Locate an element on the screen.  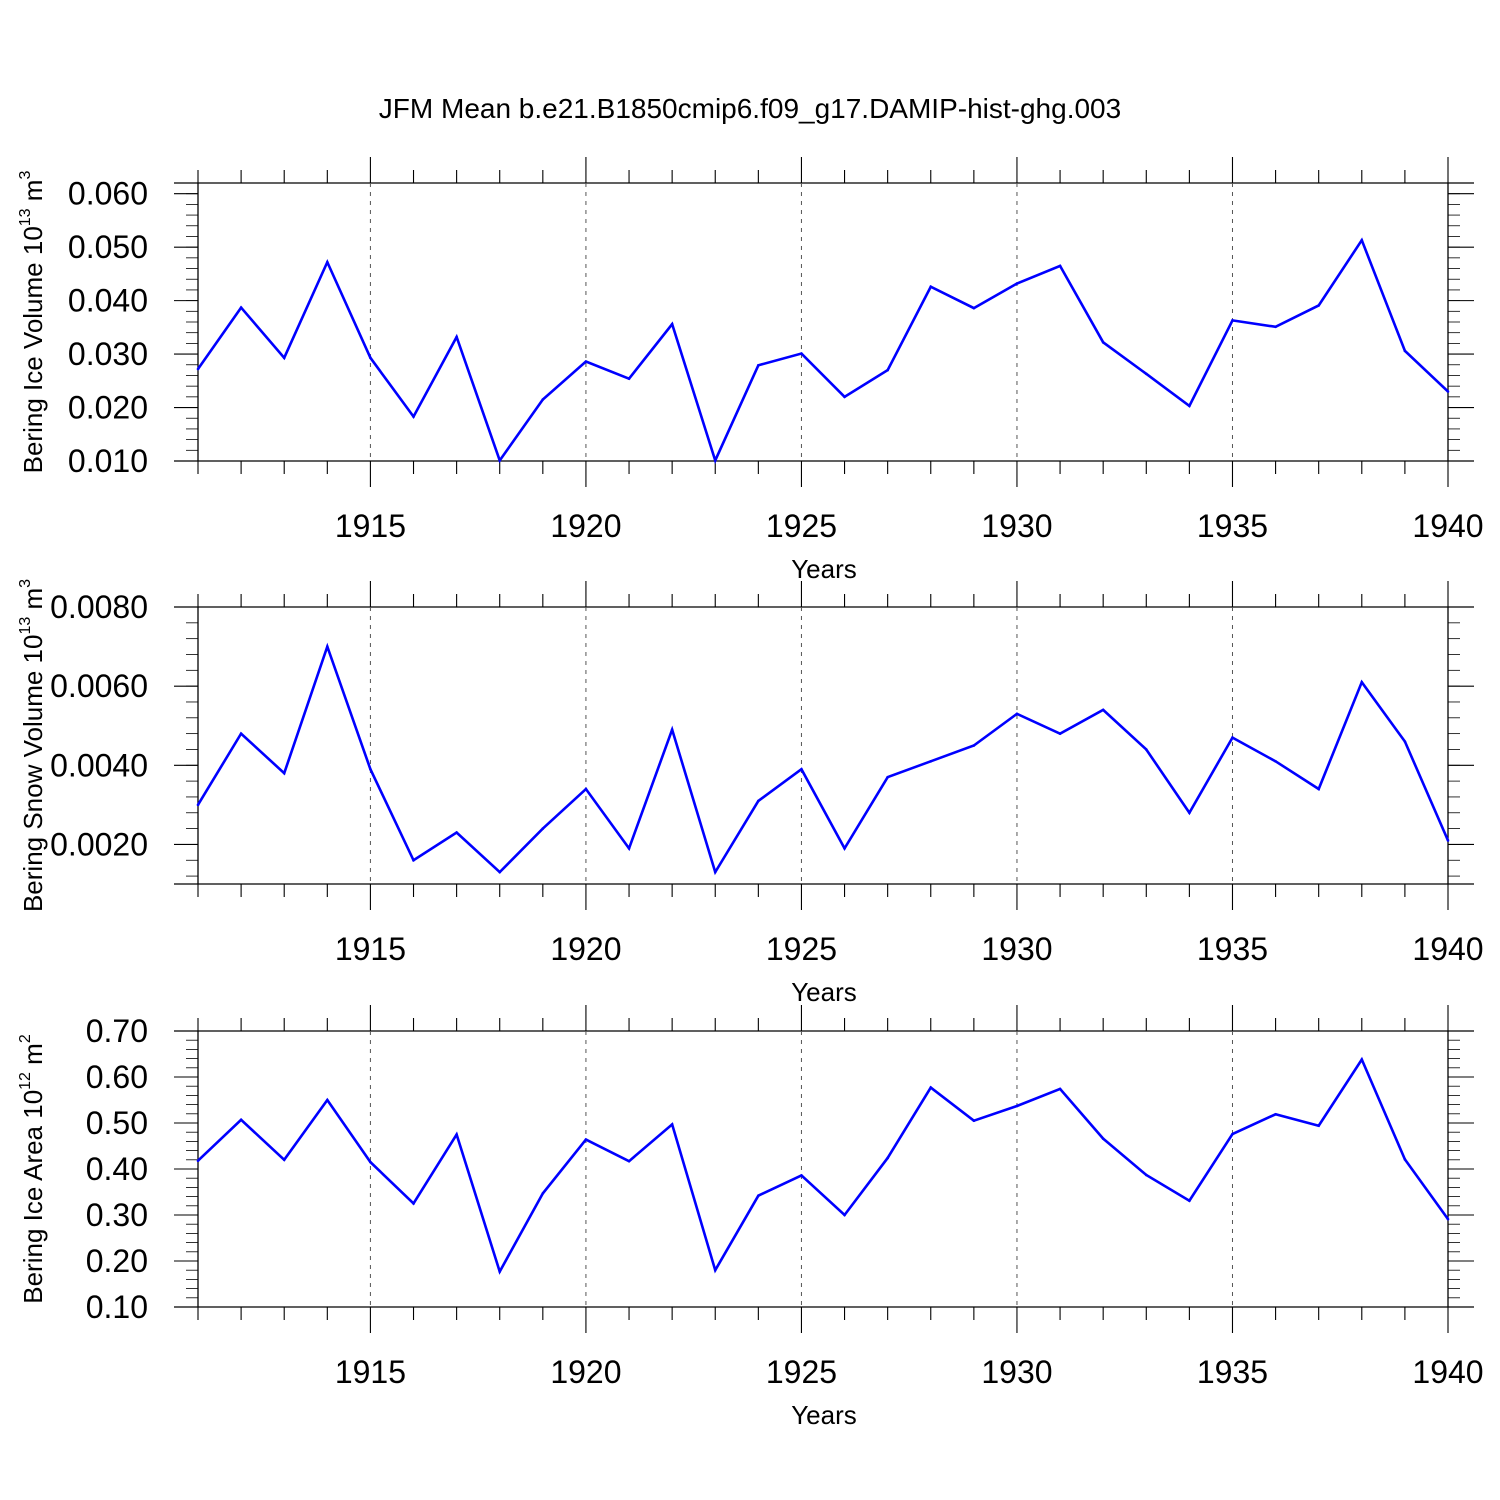
y-tick-label: 0.030 is located at coordinates (108, 354).